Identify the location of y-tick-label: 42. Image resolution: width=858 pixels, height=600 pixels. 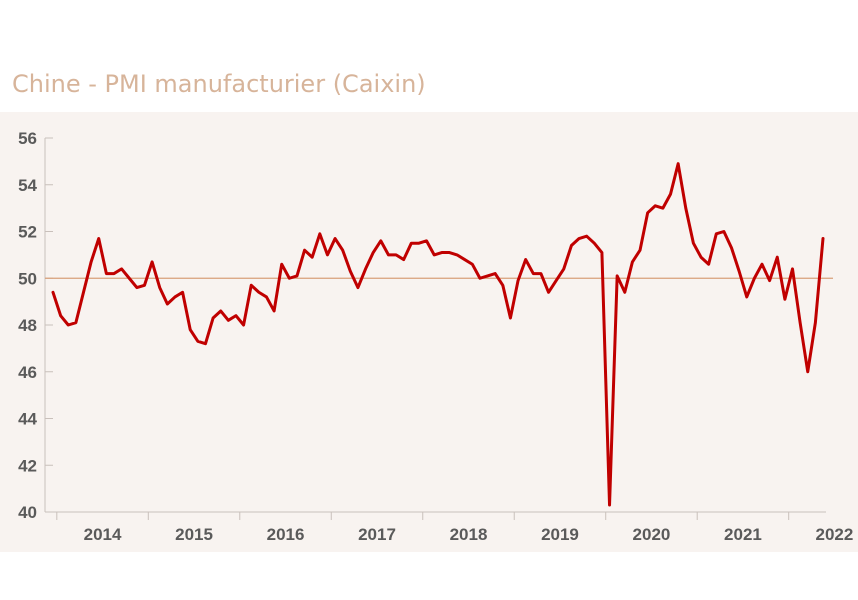
(27, 465).